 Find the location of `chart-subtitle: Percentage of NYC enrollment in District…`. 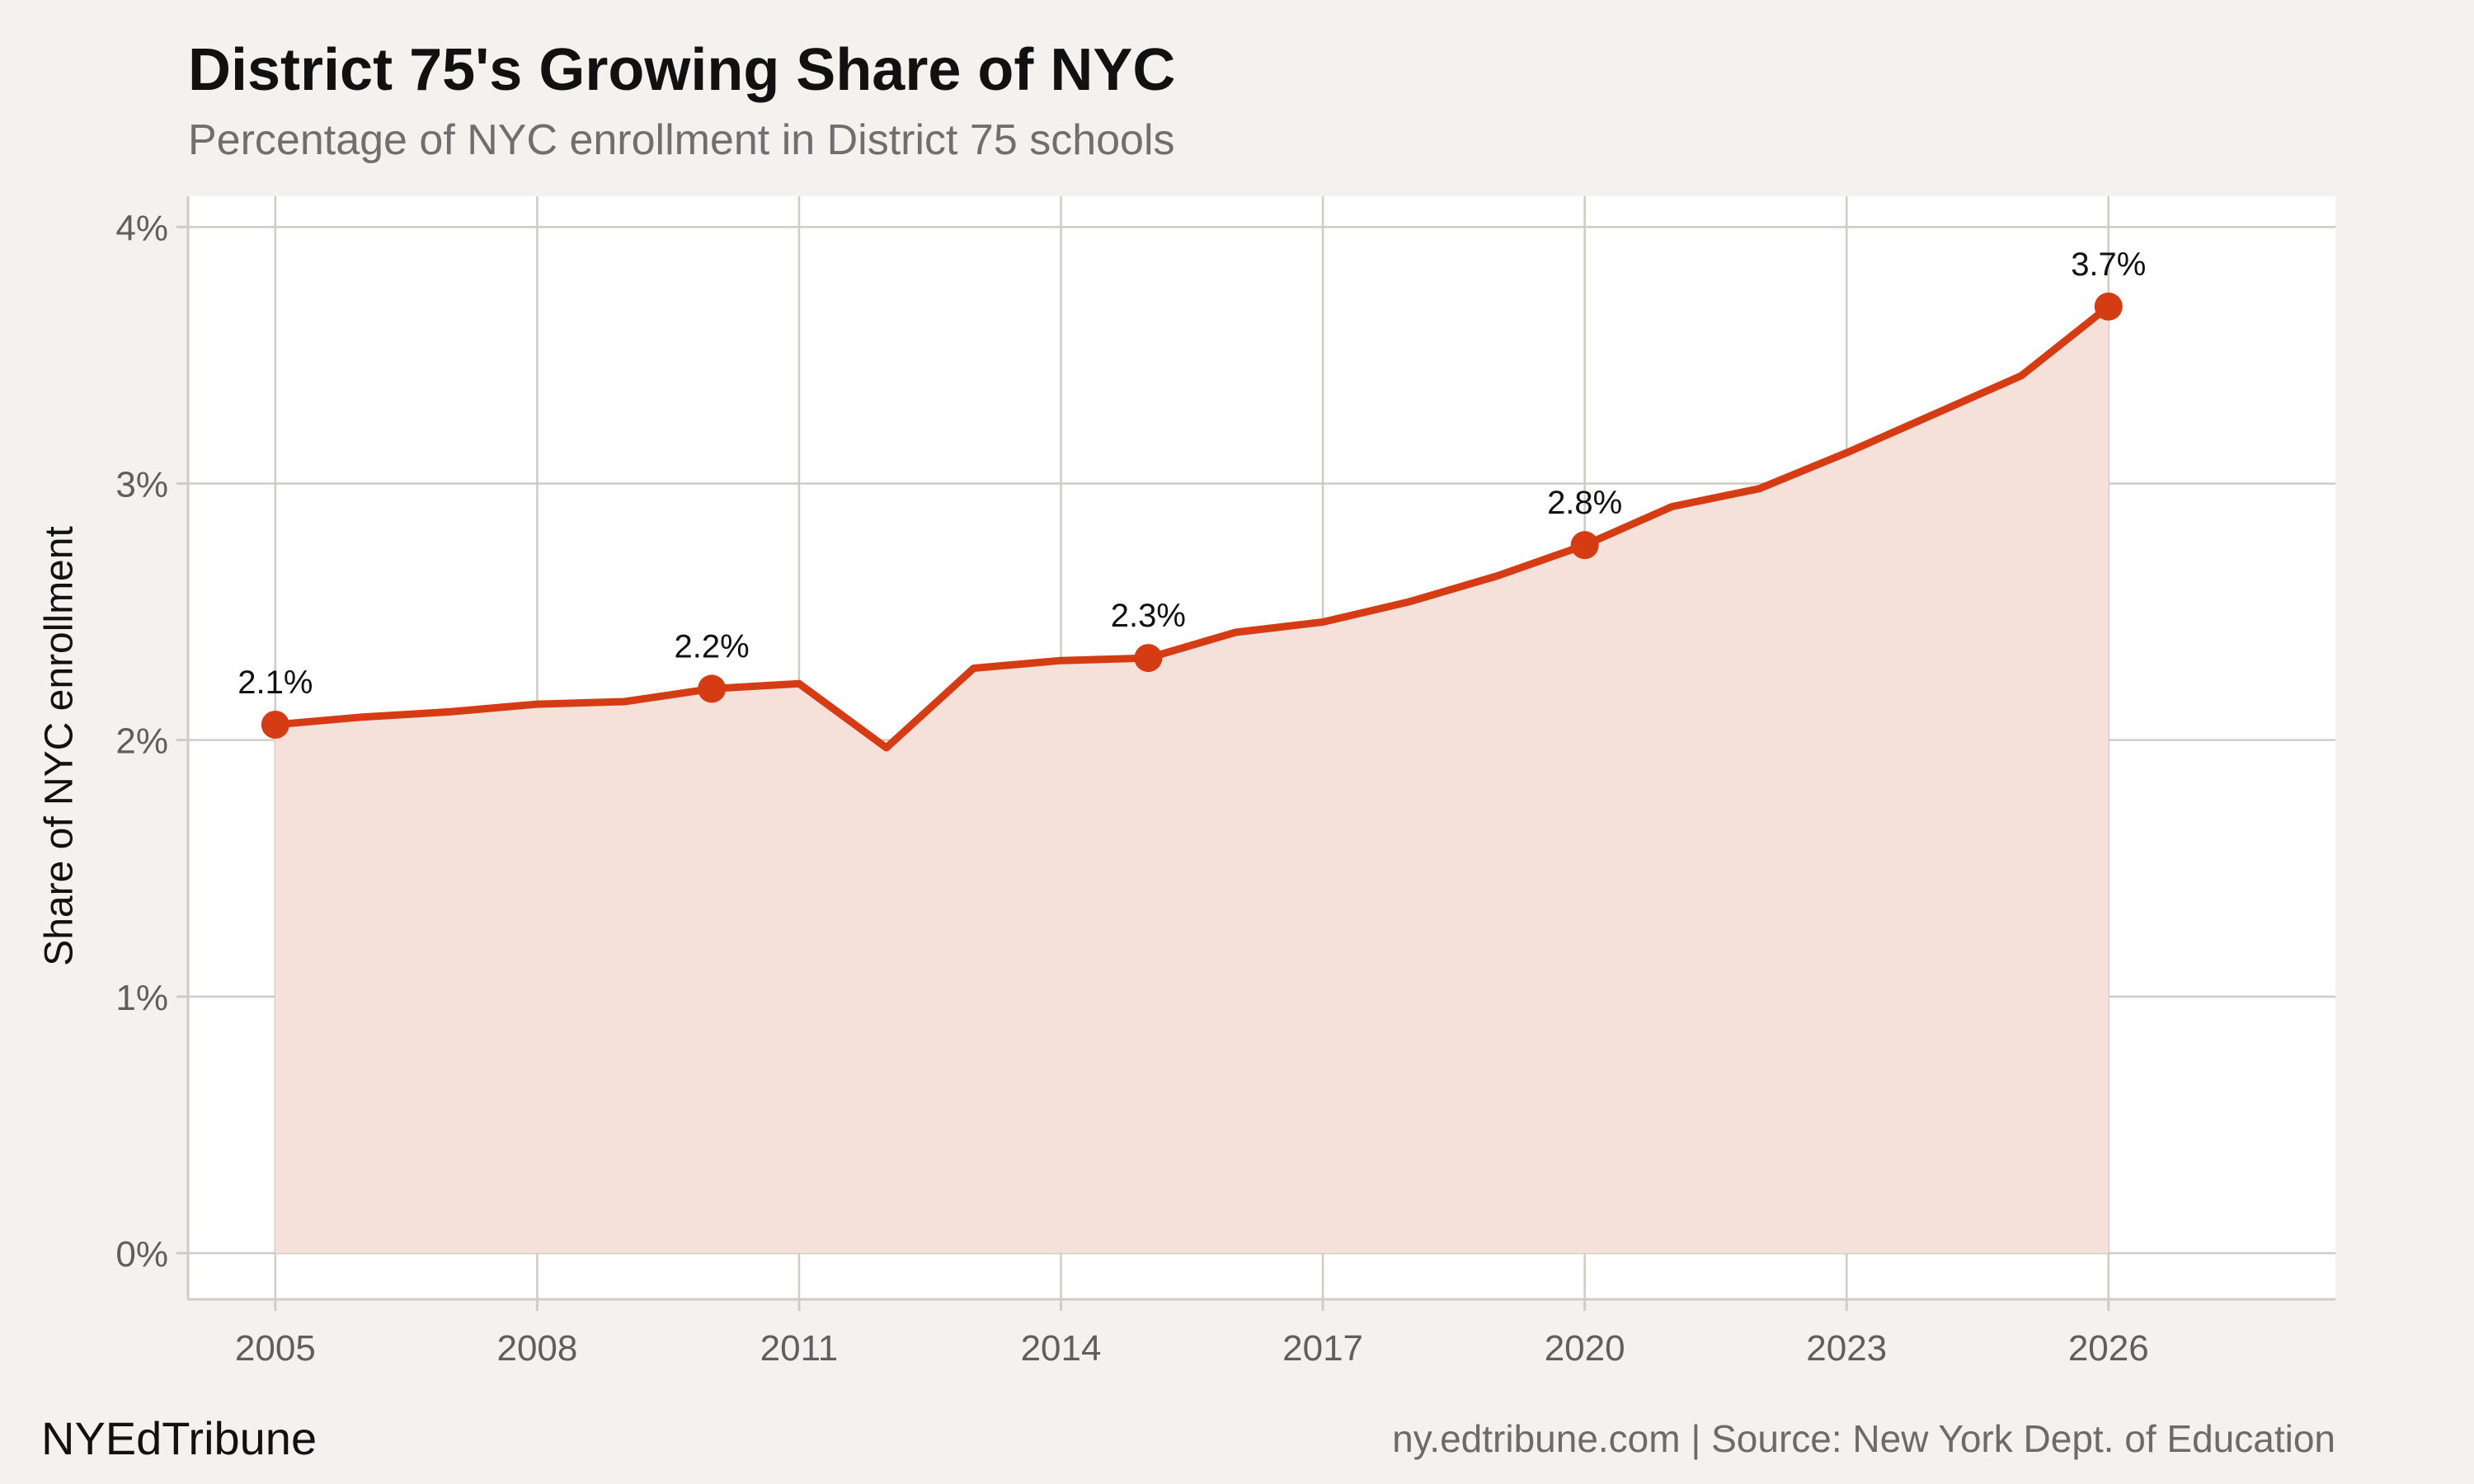

chart-subtitle: Percentage of NYC enrollment in District… is located at coordinates (681, 140).